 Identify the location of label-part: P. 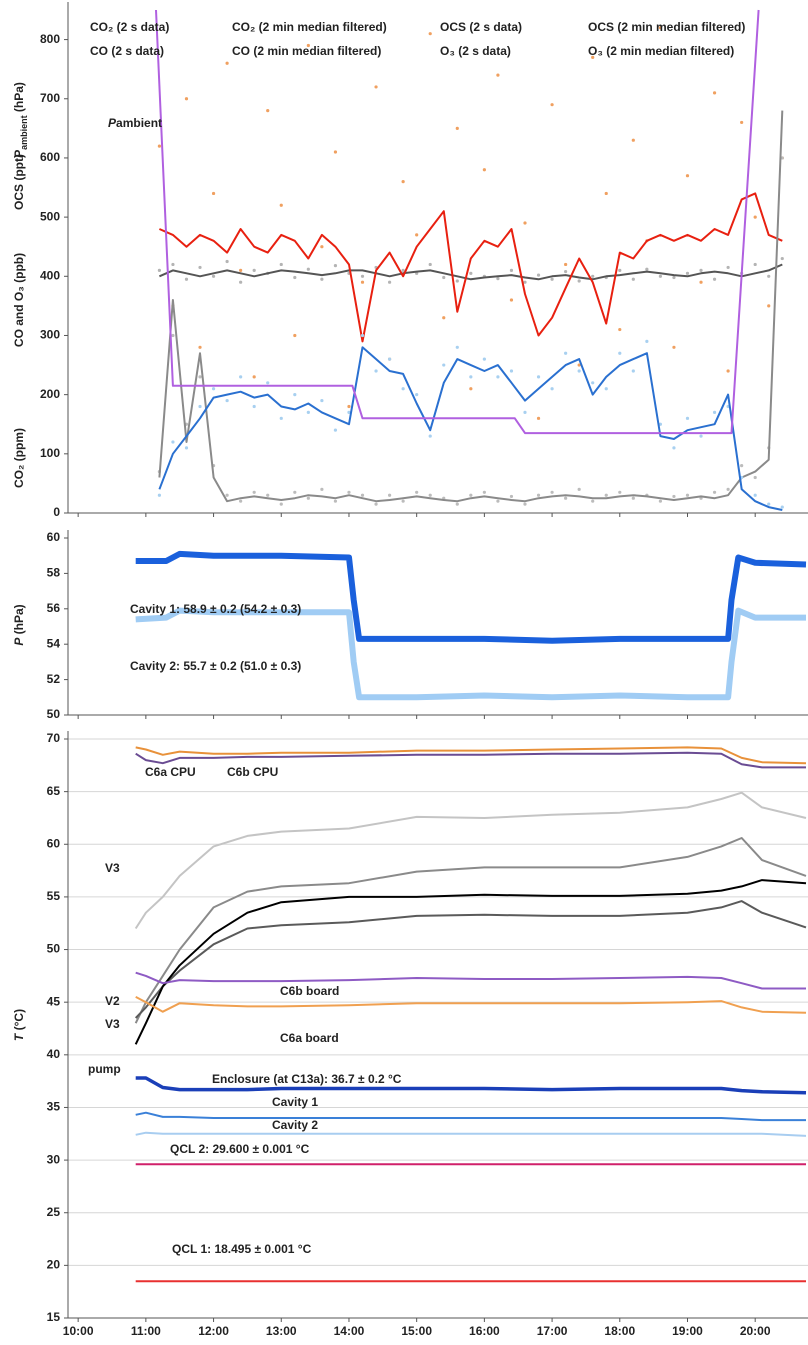
(19, 641).